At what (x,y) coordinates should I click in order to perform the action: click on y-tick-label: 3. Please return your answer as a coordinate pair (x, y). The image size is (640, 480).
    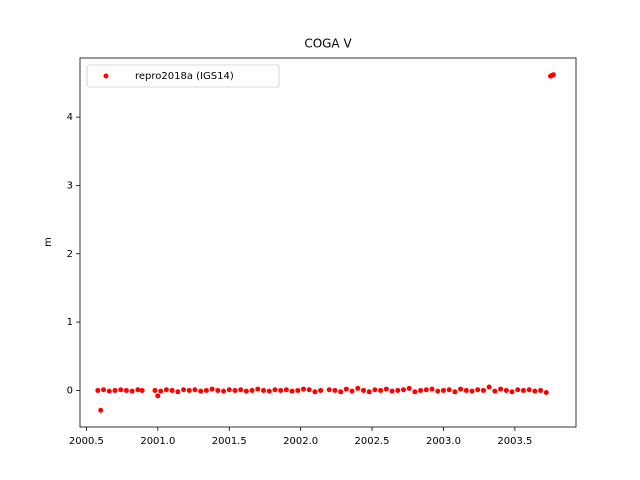
    Looking at the image, I should click on (70, 185).